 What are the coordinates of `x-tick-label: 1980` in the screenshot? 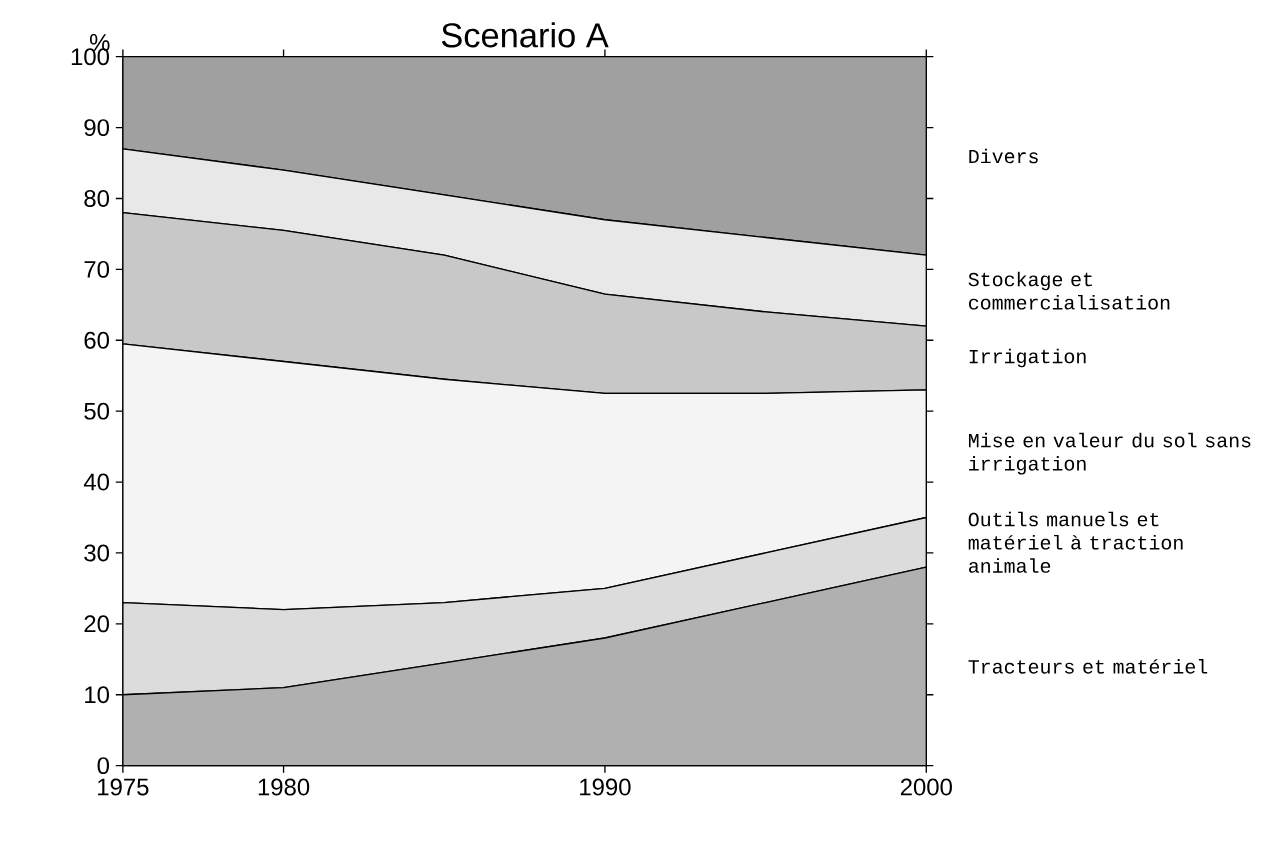 It's located at (284, 787).